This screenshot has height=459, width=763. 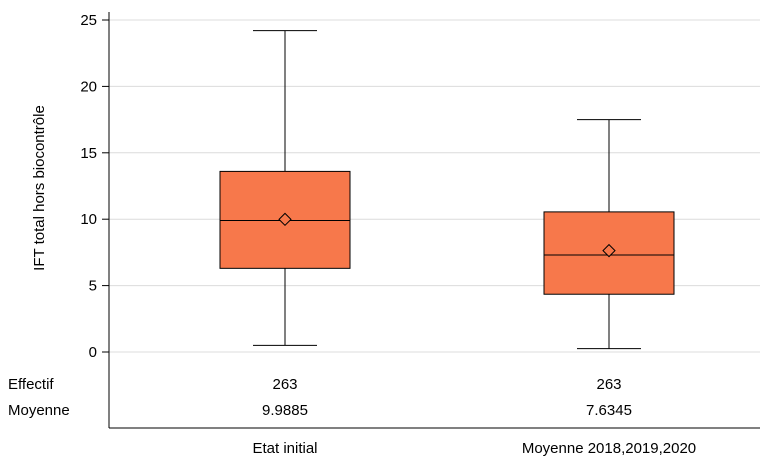 I want to click on stats-row-label: Effectif, so click(x=31, y=384).